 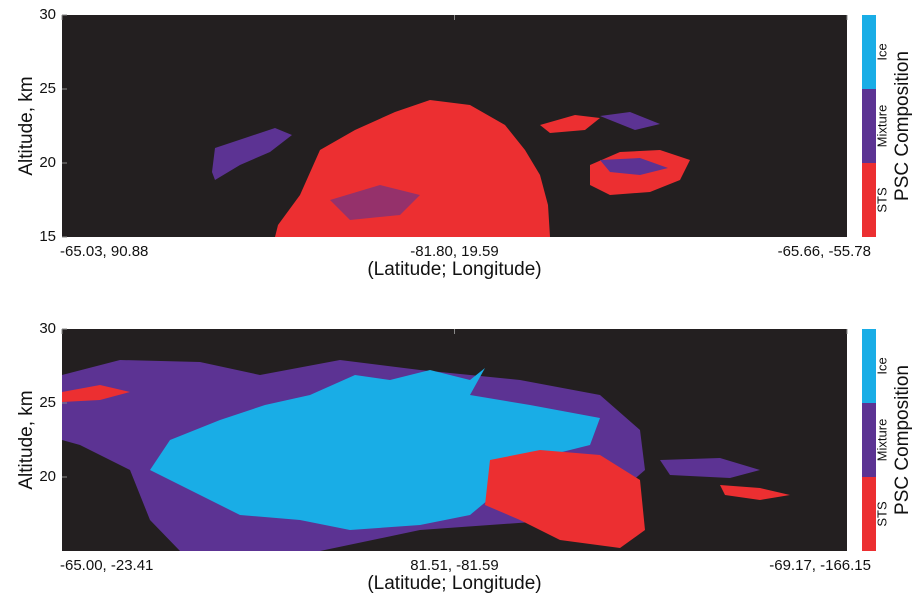 What do you see at coordinates (454, 565) in the screenshot?
I see `x-tick-label: 81.51, -81.59` at bounding box center [454, 565].